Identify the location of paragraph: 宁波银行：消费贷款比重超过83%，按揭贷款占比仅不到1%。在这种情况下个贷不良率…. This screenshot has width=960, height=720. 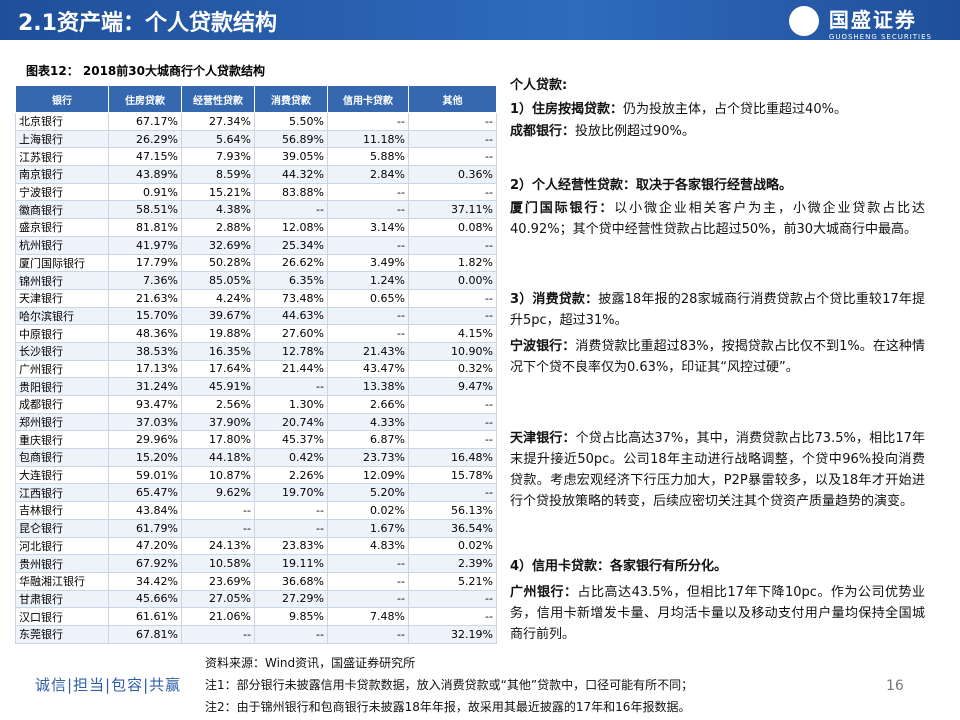
(717, 357).